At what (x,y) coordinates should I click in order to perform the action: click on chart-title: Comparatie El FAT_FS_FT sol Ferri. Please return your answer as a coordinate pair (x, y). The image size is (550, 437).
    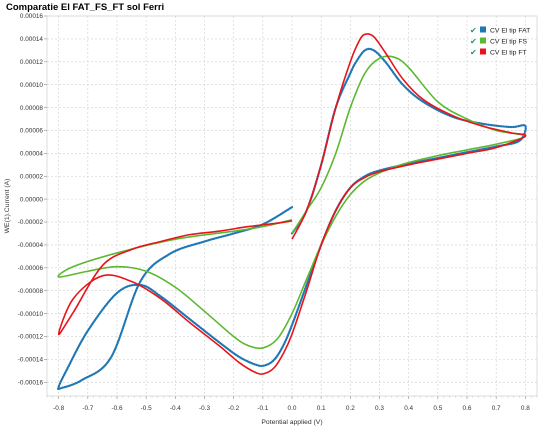
    Looking at the image, I should click on (85, 7).